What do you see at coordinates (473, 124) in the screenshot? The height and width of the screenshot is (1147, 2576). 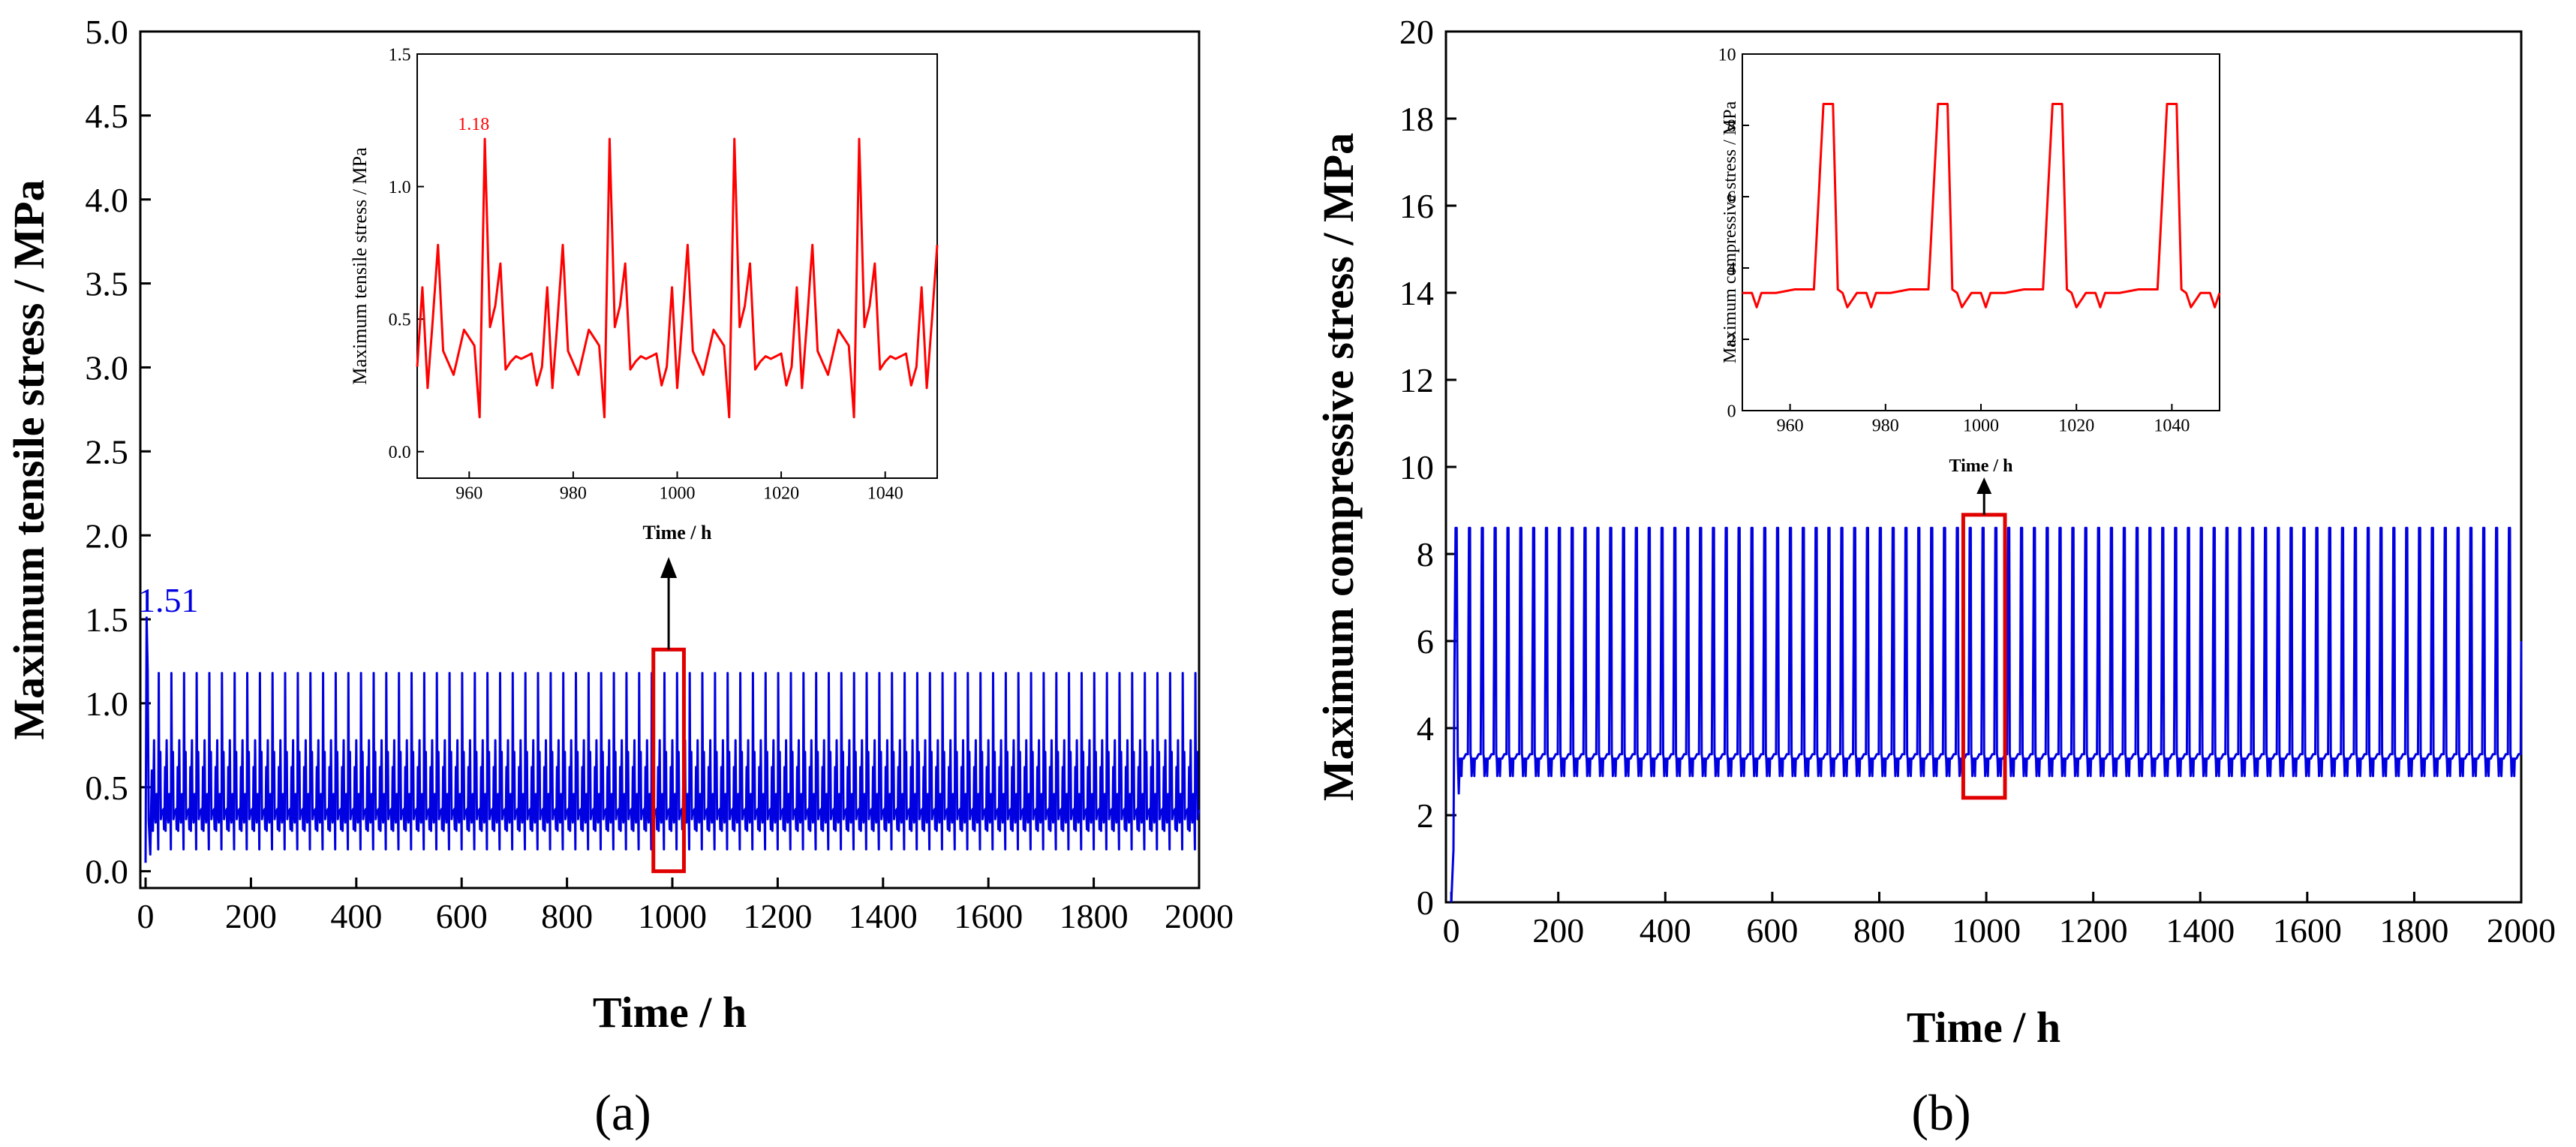 I see `peak-annotation: 1.18` at bounding box center [473, 124].